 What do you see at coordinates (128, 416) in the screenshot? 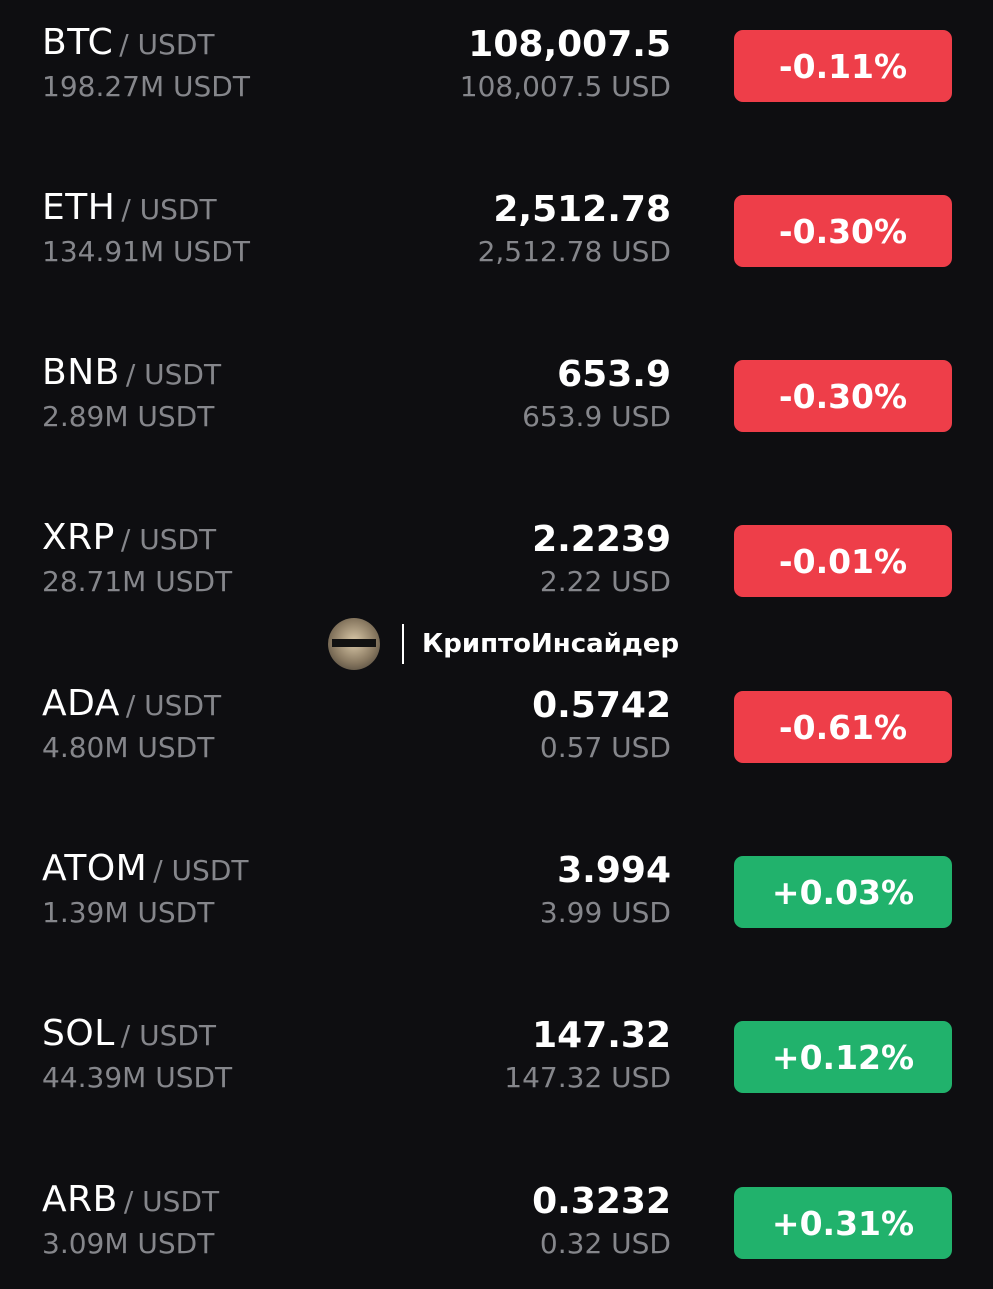
I see `volume-24h: 2.89M USDT` at bounding box center [128, 416].